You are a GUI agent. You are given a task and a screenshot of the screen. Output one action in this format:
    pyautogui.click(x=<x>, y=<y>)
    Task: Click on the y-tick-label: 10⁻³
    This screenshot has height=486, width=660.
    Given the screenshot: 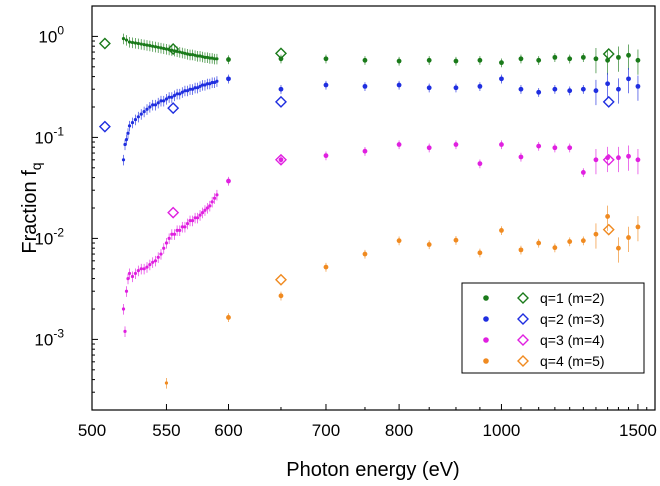 What is the action you would take?
    pyautogui.click(x=49, y=337)
    